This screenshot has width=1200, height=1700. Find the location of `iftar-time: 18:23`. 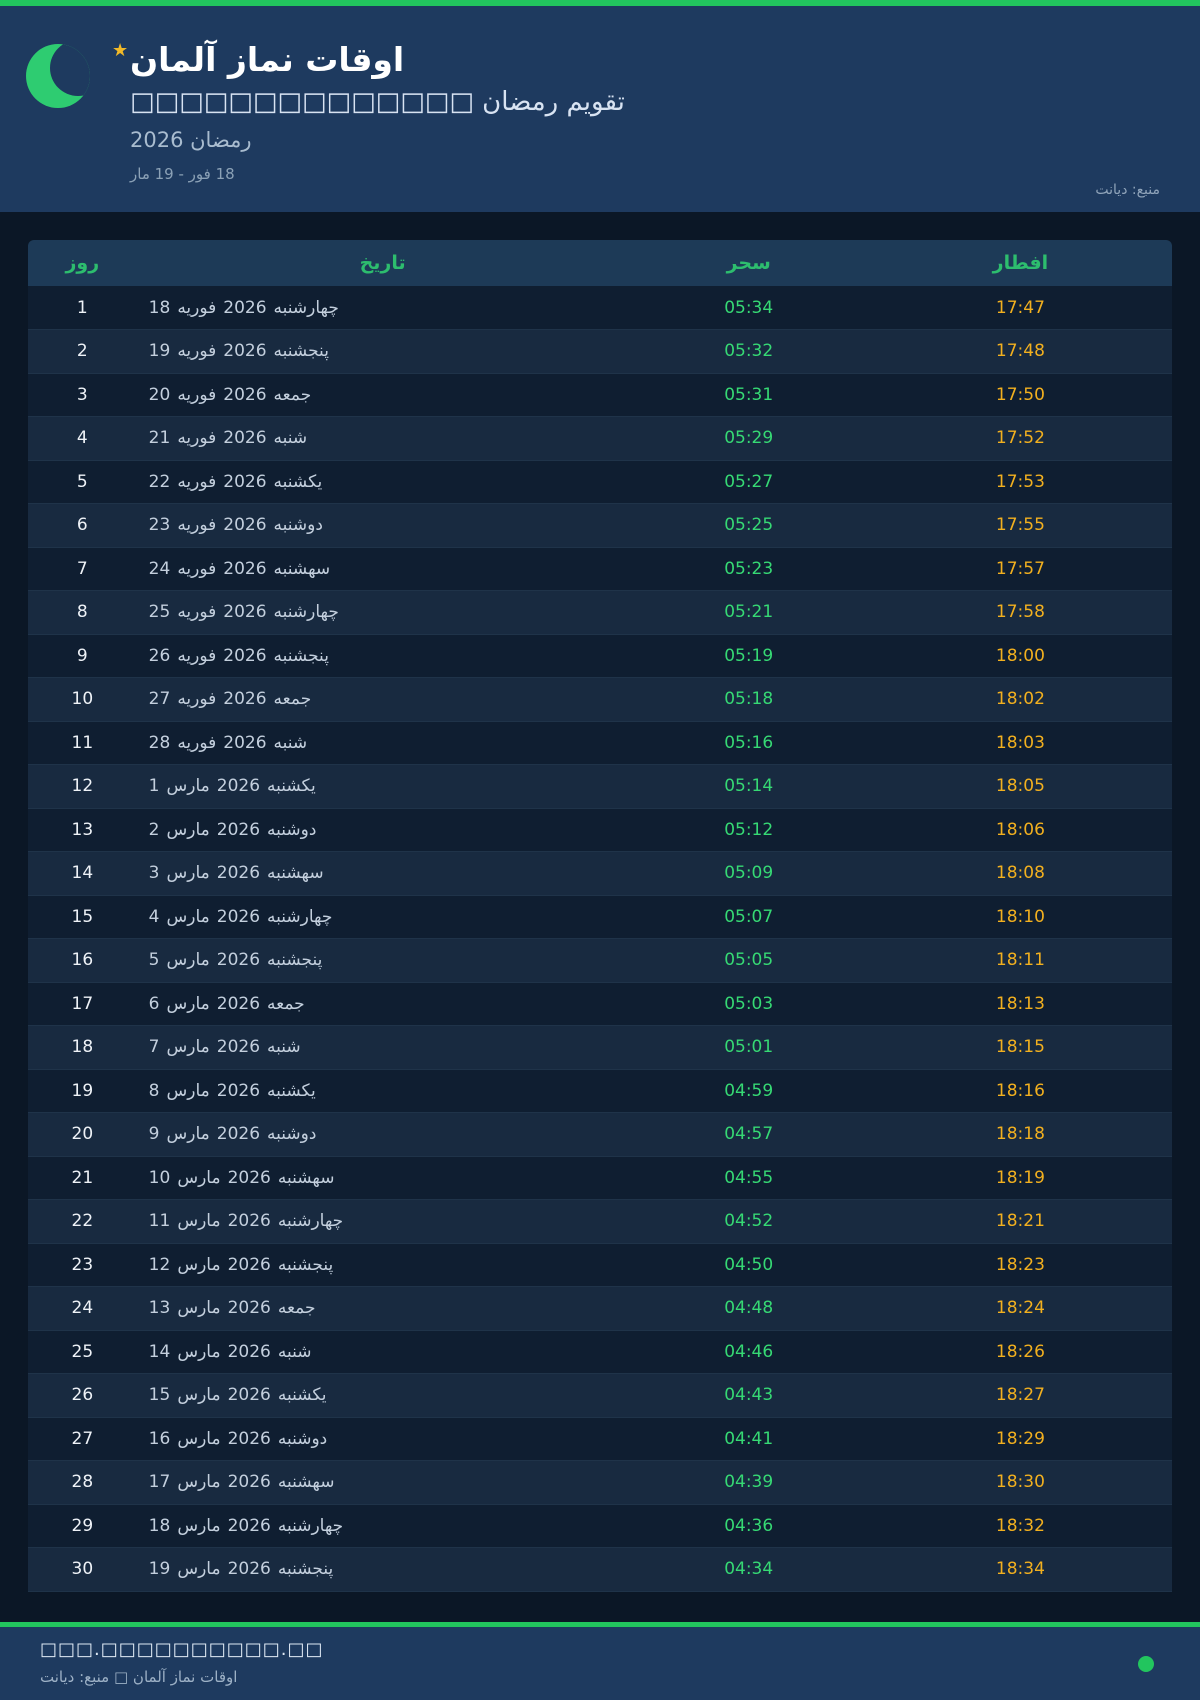

iftar-time: 18:23 is located at coordinates (1020, 1264).